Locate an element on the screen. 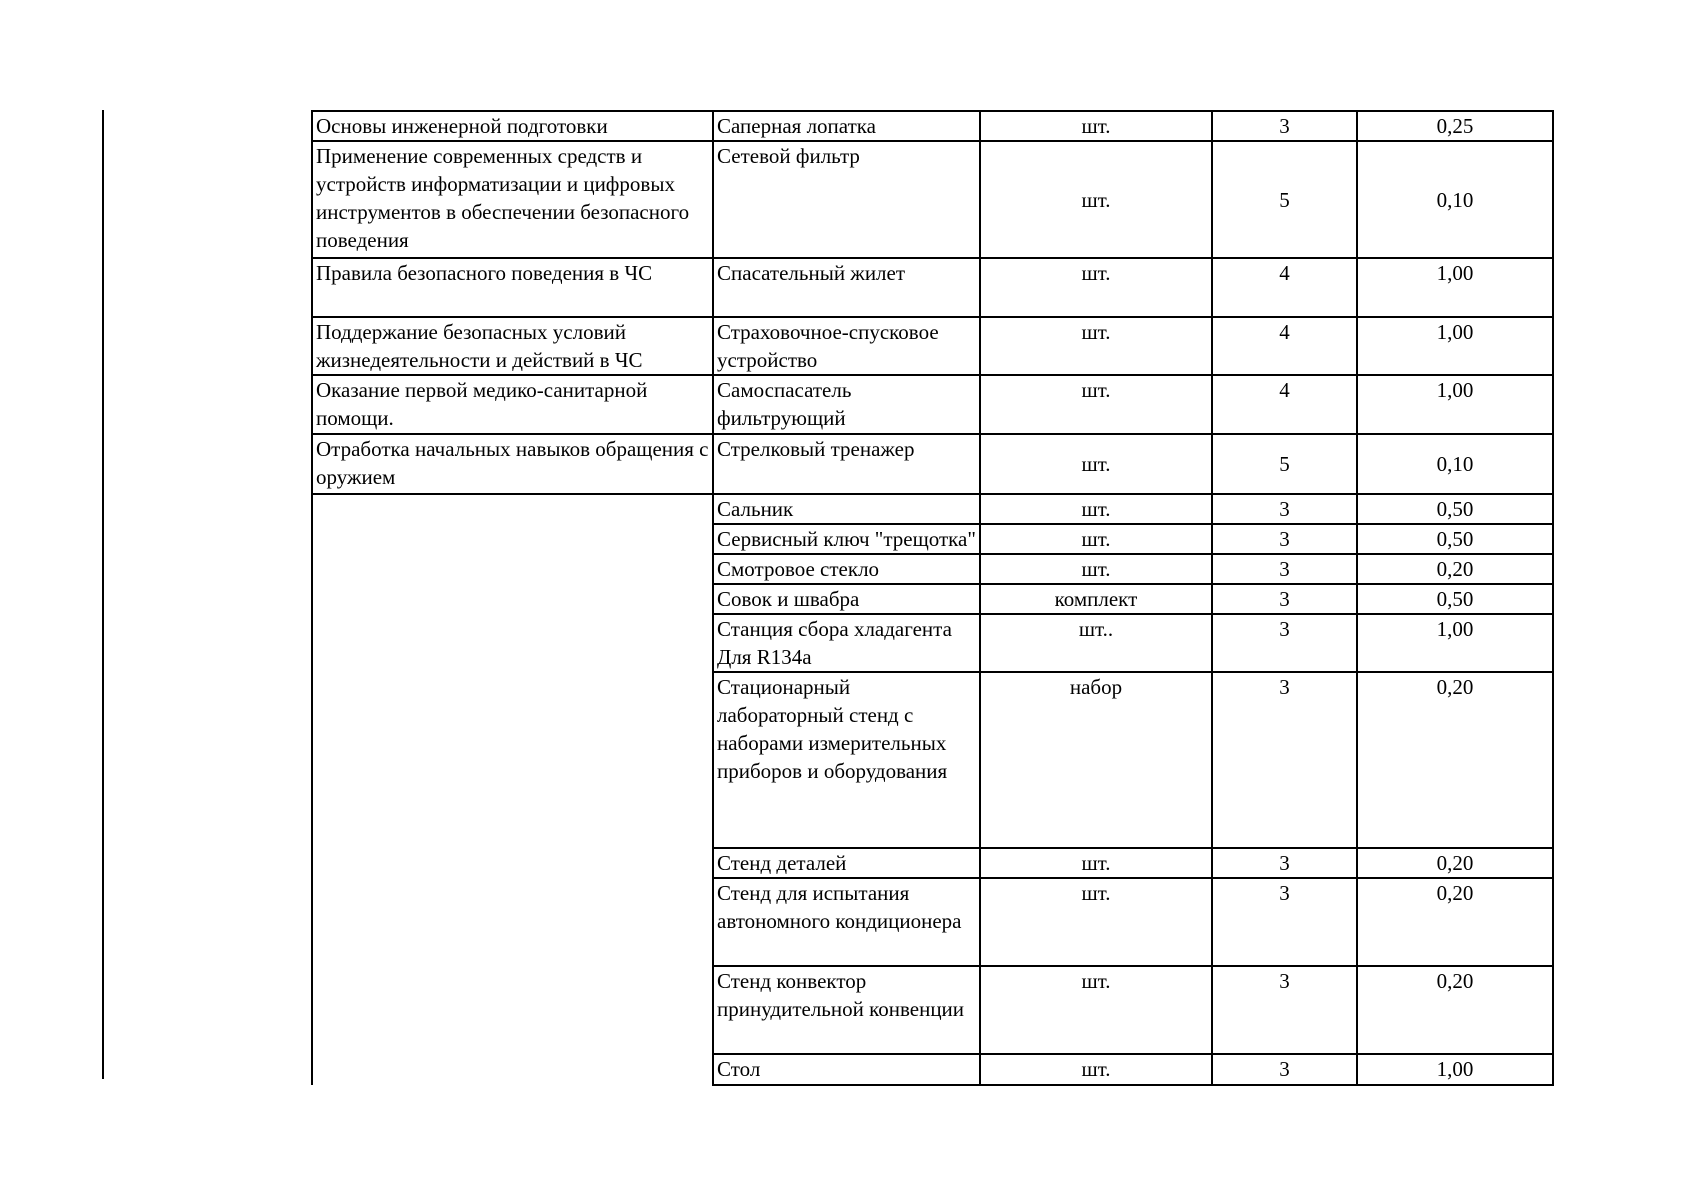  item-cell: Станция сбора хладагента Для R134a is located at coordinates (846, 643).